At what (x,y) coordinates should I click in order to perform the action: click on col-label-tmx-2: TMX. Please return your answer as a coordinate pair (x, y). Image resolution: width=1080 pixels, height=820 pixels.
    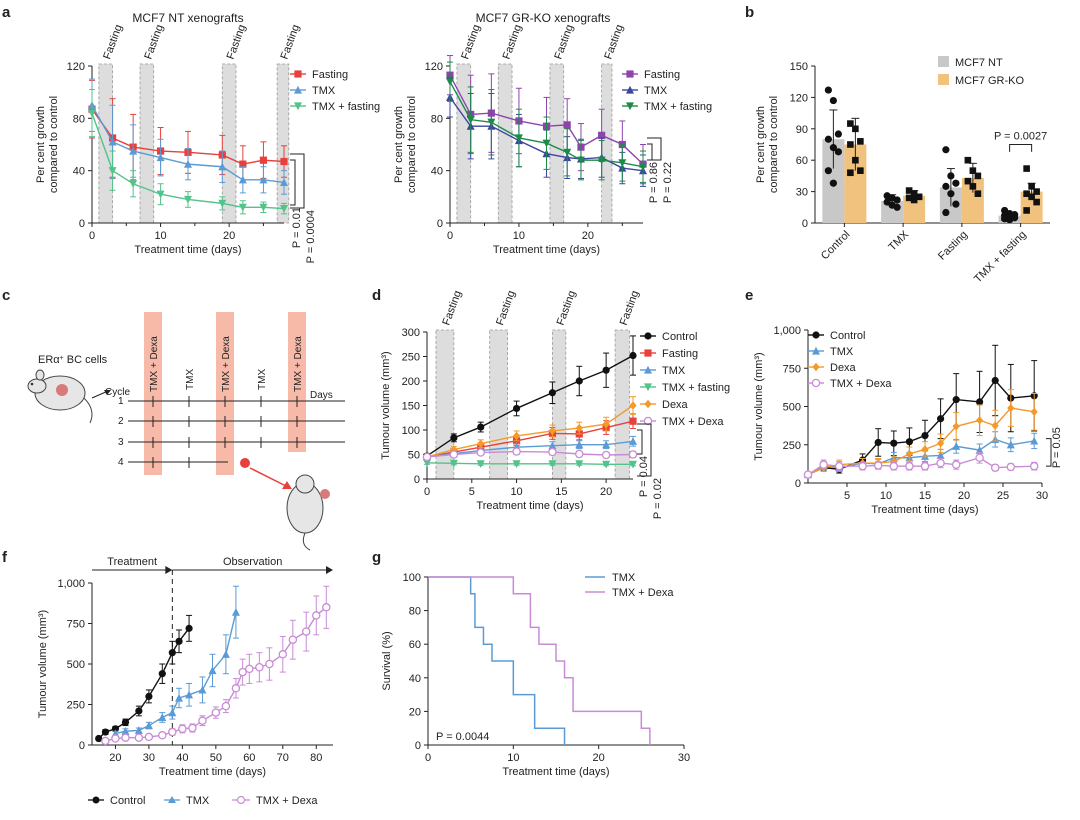
    Looking at the image, I should click on (262, 379).